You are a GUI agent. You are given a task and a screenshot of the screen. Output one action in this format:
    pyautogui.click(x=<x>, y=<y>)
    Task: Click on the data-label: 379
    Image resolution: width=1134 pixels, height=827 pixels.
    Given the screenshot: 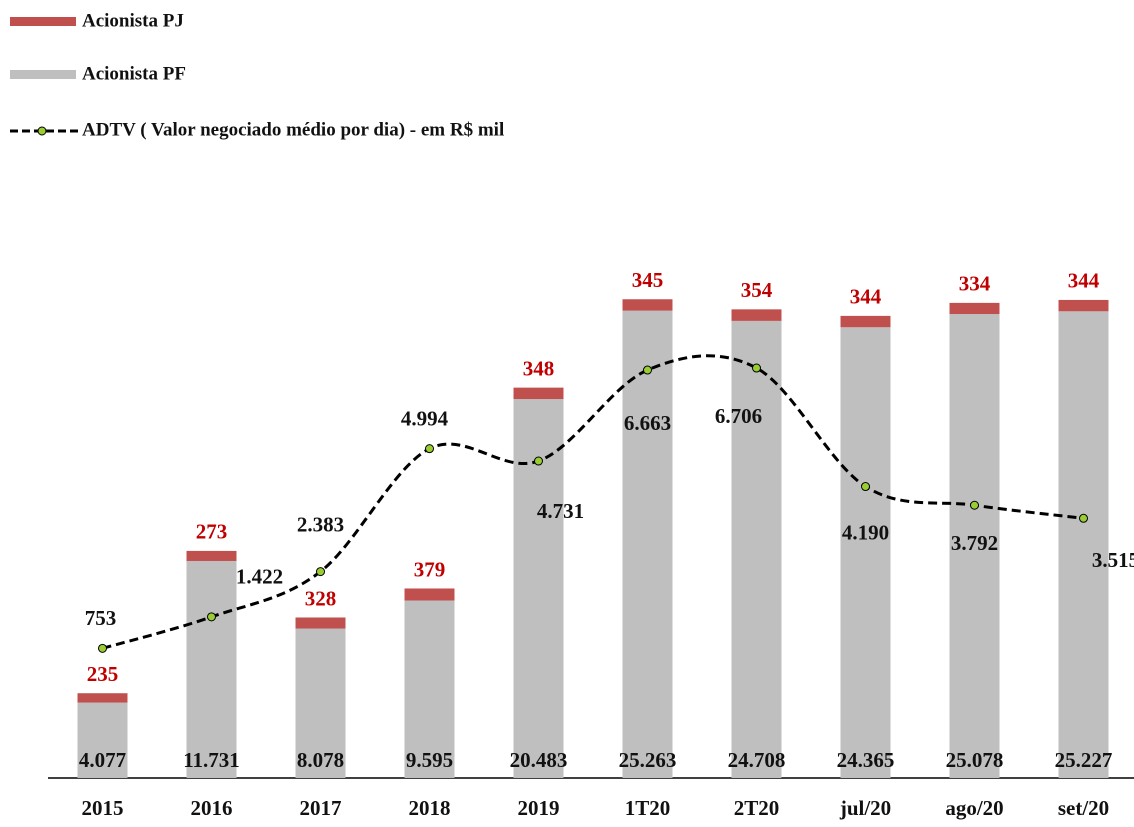 What is the action you would take?
    pyautogui.click(x=430, y=569)
    